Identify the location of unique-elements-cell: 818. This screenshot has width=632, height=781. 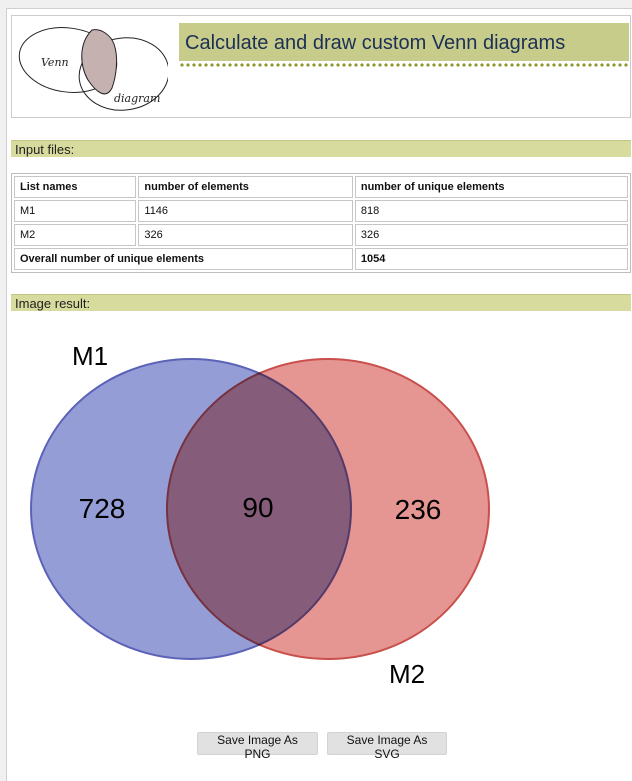
(491, 211).